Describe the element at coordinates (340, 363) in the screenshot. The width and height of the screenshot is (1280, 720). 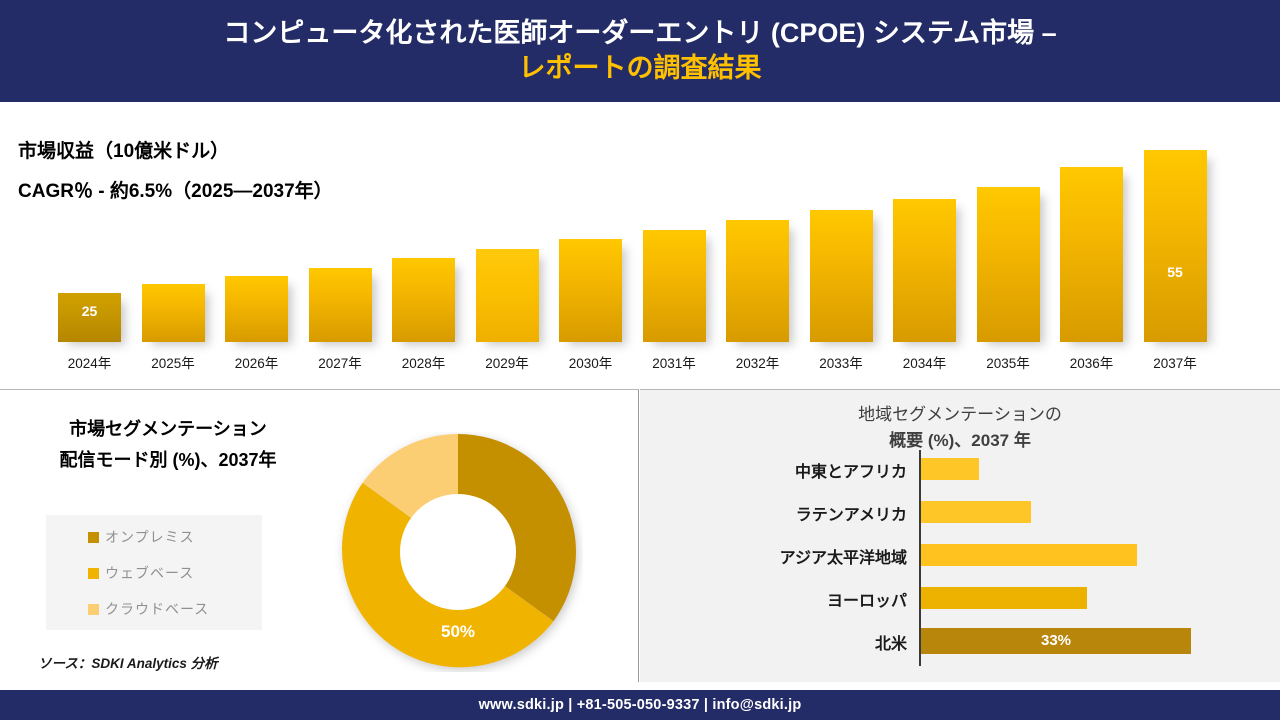
I see `column-bar-axis-label: 2027年` at that location.